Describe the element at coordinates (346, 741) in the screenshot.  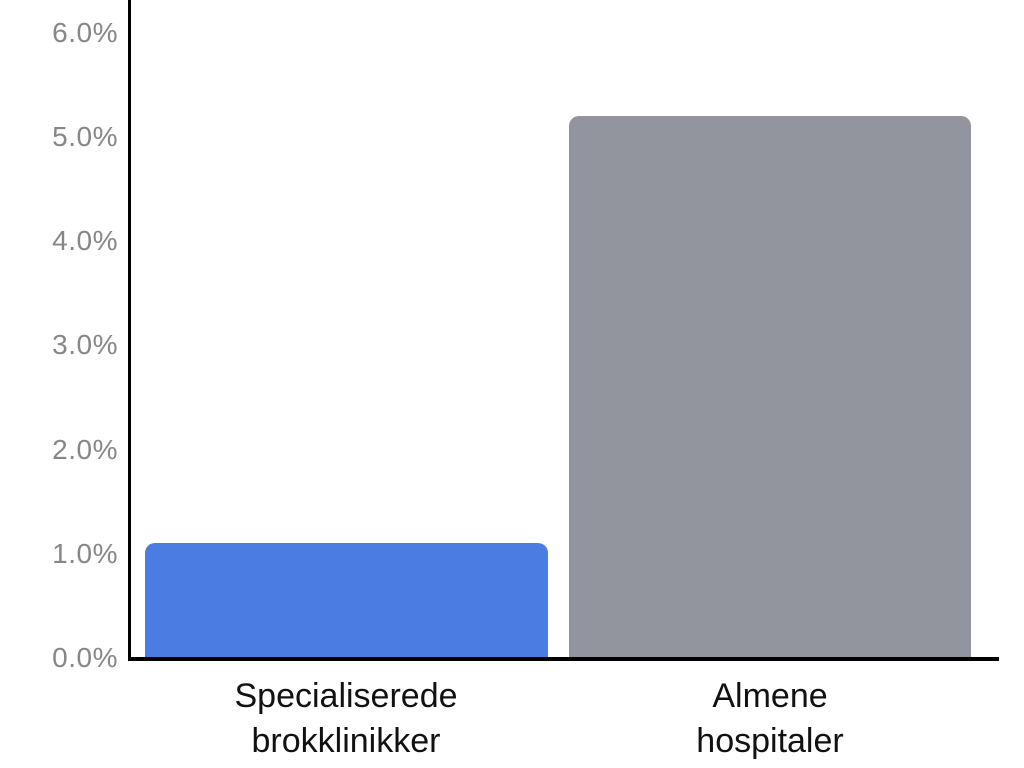
I see `category-label-line: brokklinikker` at that location.